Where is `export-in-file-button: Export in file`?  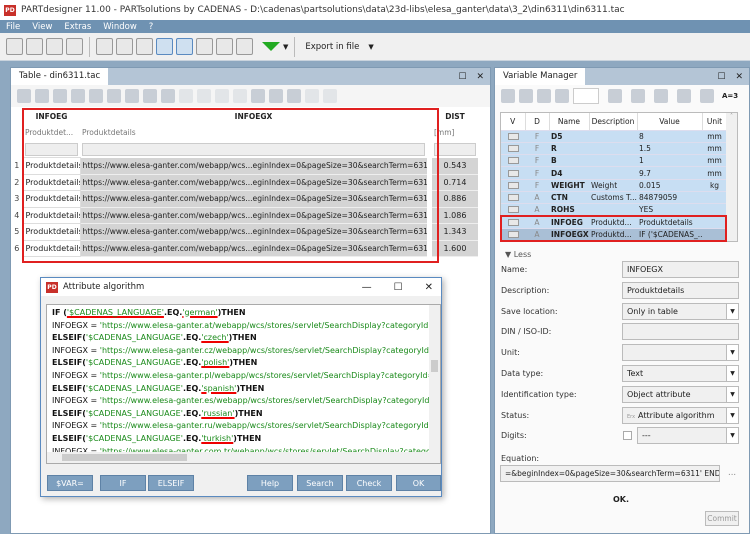
export-in-file-button: Export in file is located at coordinates (332, 46).